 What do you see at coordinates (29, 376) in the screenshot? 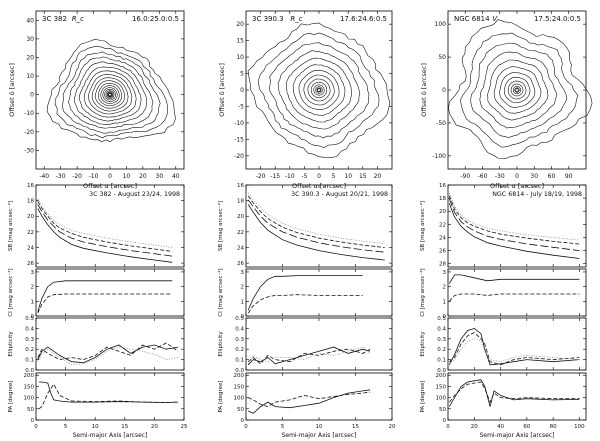
I see `y-tick-label: 200` at bounding box center [29, 376].